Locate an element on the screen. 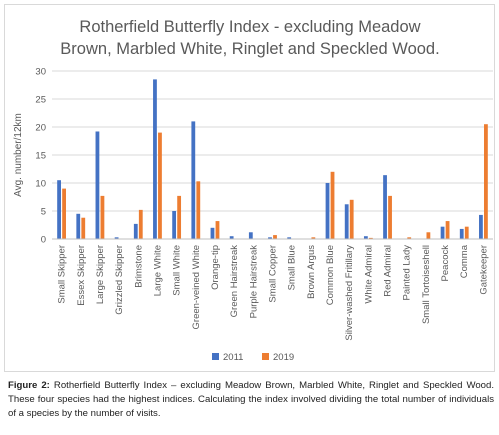  x-tick-label: Comma is located at coordinates (464, 261).